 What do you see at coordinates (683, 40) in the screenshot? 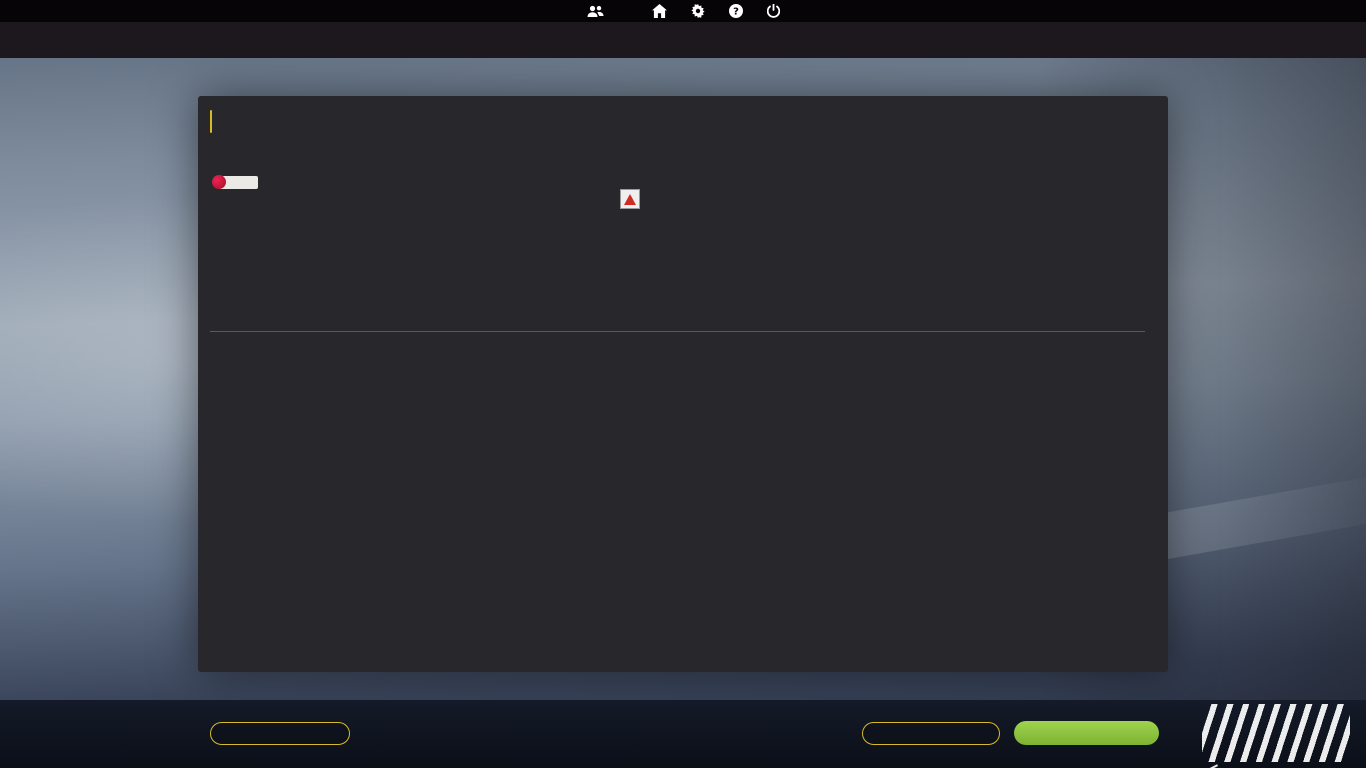
I see `race-titlebar` at bounding box center [683, 40].